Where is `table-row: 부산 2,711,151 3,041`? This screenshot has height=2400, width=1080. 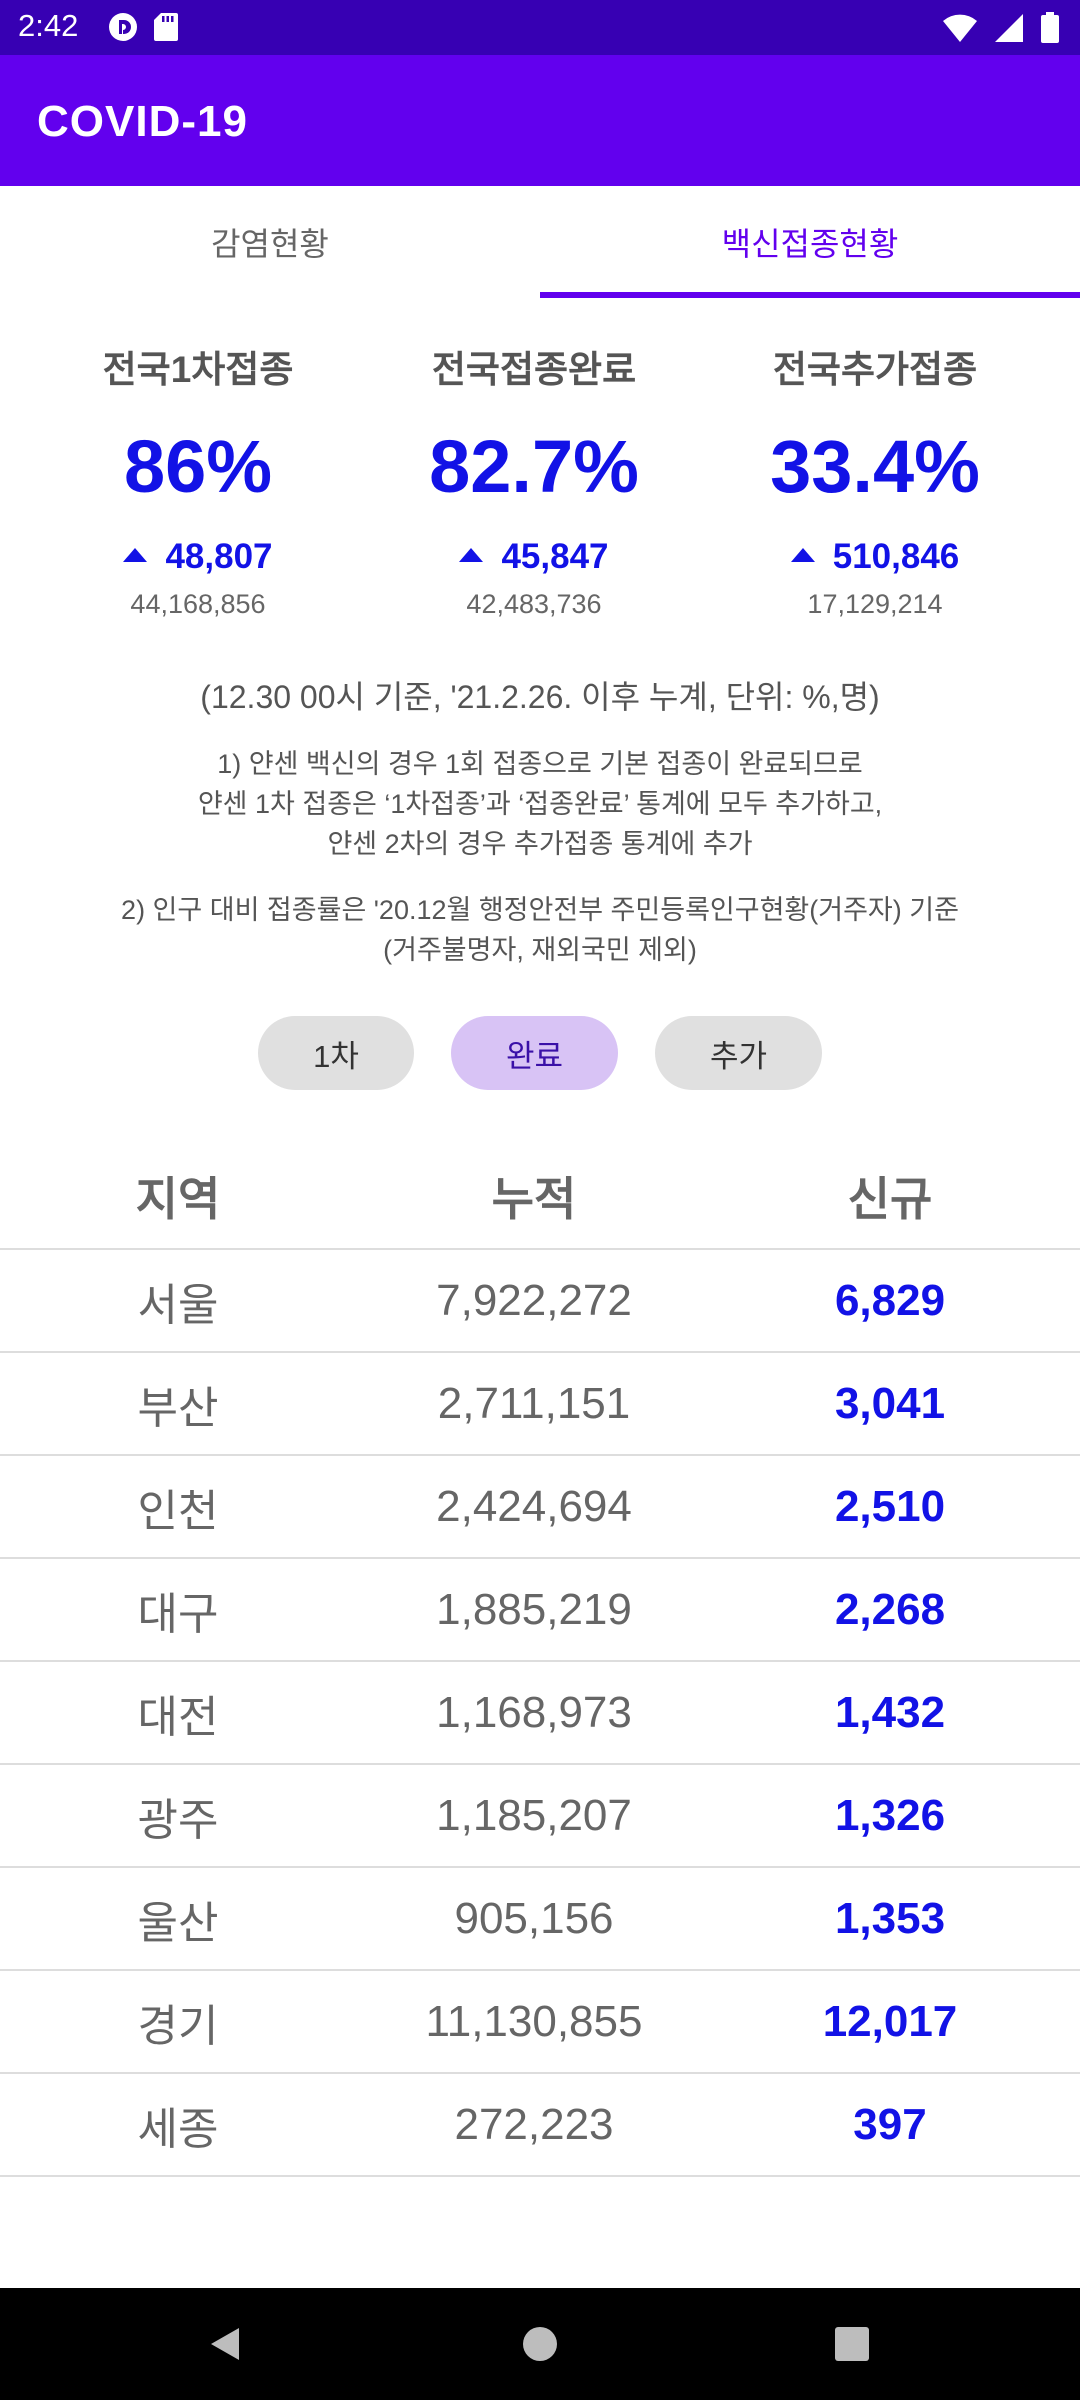 table-row: 부산 2,711,151 3,041 is located at coordinates (540, 1404).